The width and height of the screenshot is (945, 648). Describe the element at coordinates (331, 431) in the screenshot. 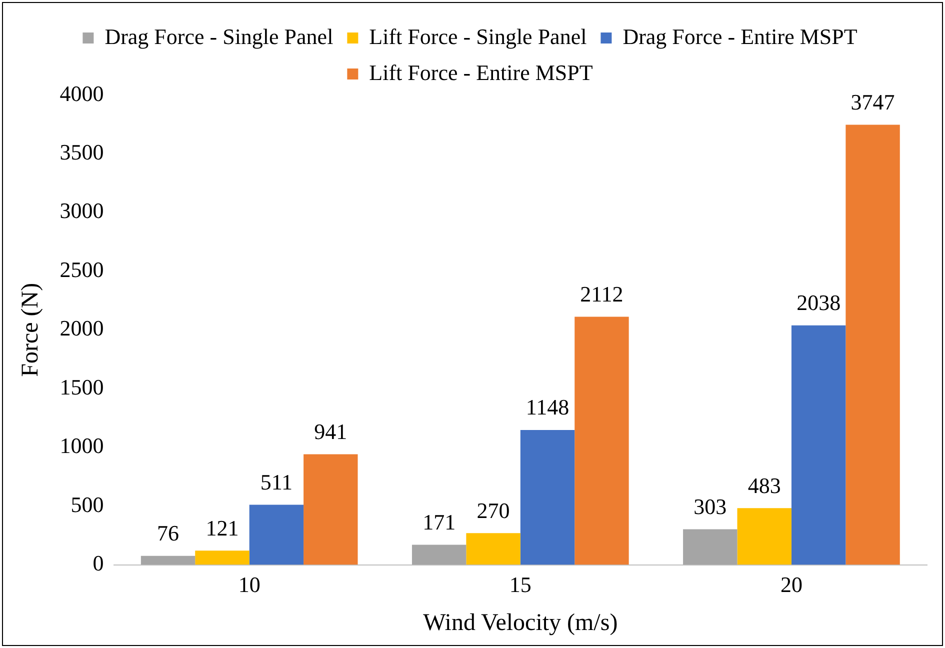

I see `data-label: 941` at that location.